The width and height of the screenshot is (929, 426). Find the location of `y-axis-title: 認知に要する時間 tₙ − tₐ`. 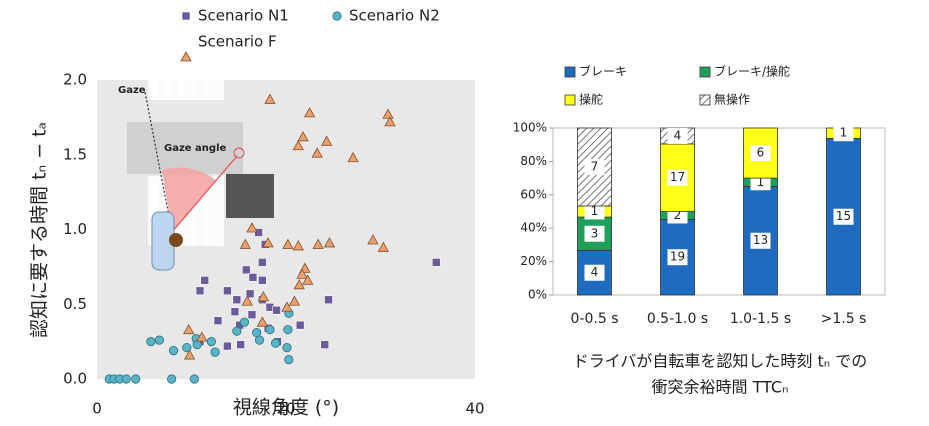

y-axis-title: 認知に要する時間 tₙ − tₐ is located at coordinates (40, 230).